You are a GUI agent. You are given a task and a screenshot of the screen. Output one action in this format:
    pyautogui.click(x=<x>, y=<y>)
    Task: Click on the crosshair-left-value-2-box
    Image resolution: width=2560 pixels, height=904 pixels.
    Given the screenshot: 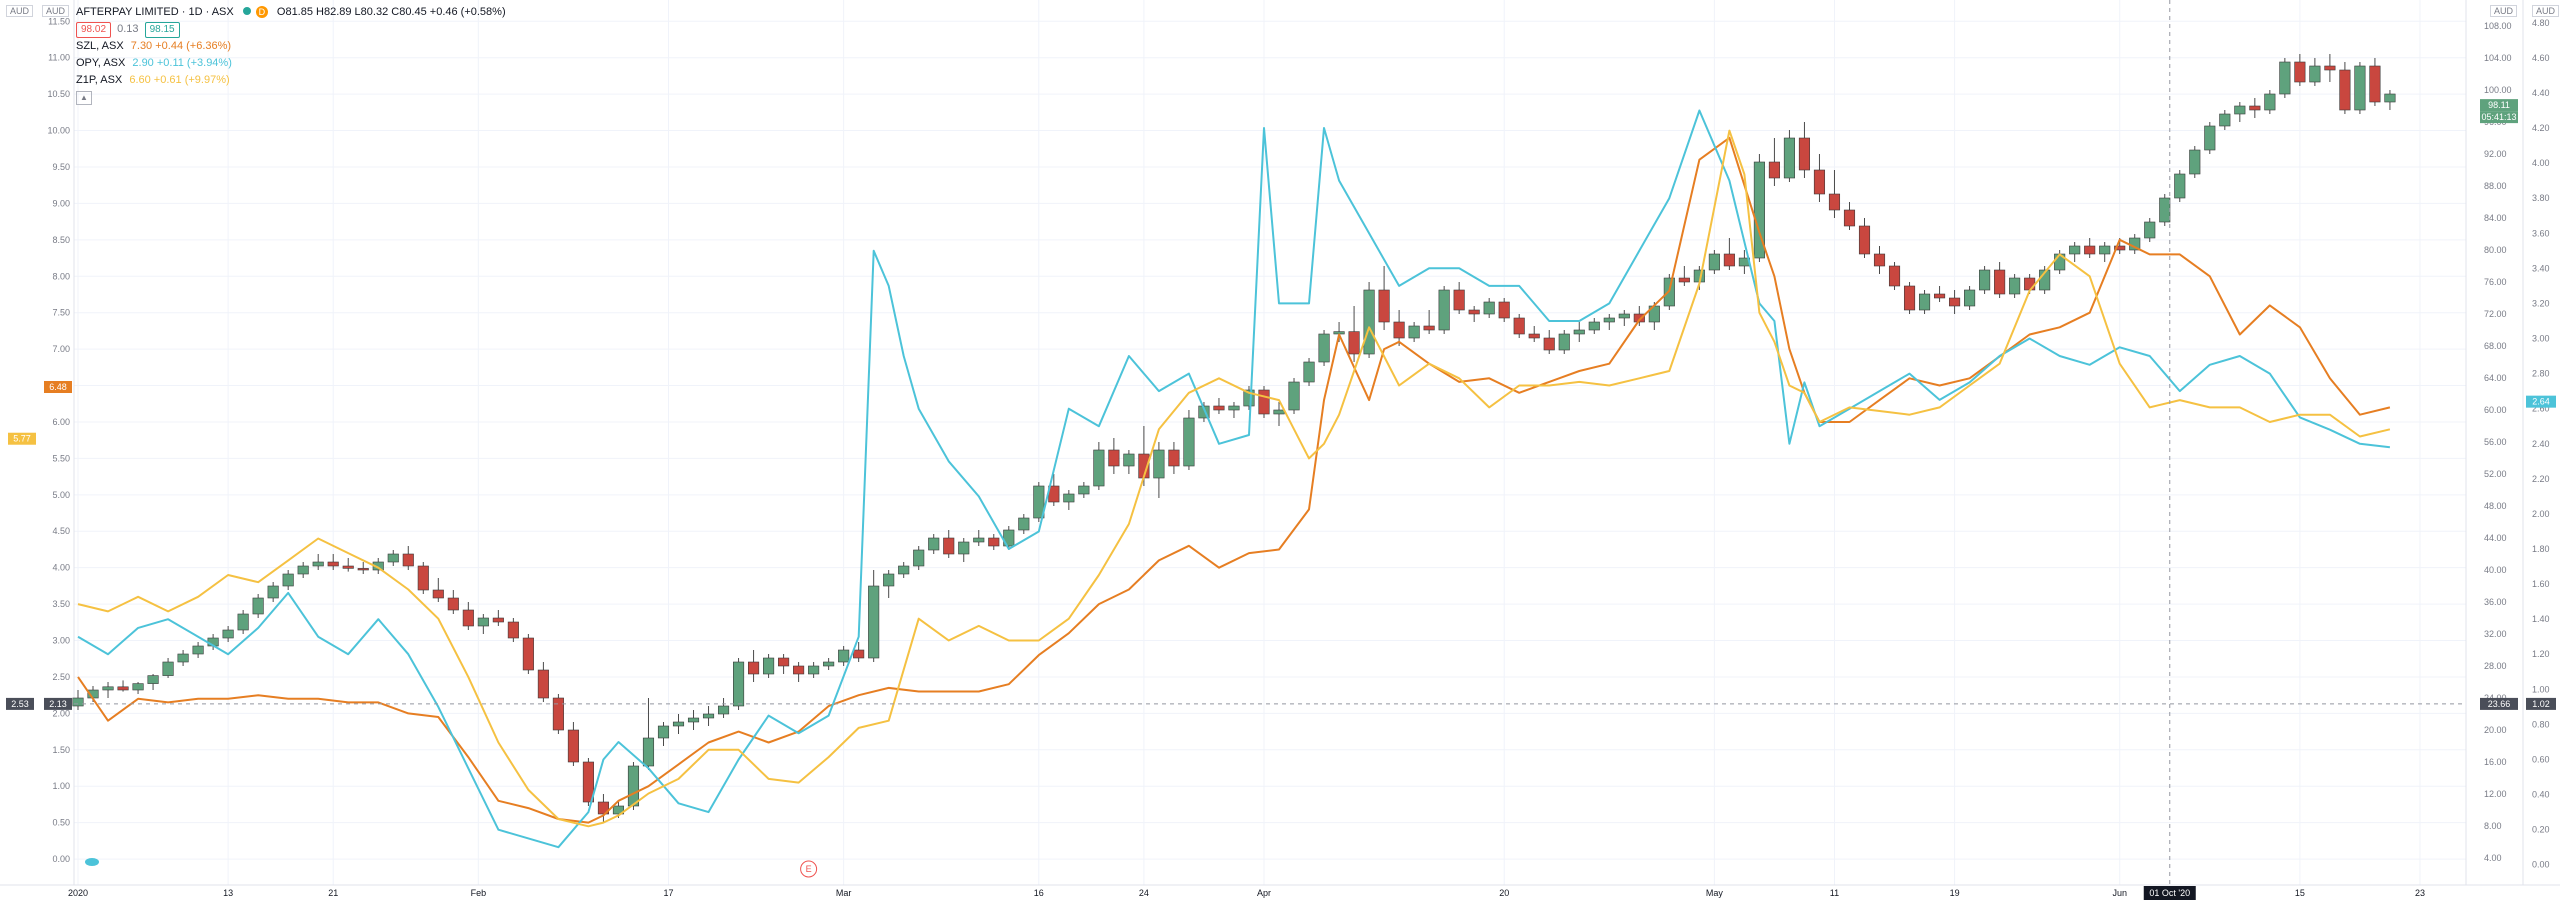 What is the action you would take?
    pyautogui.click(x=58, y=703)
    